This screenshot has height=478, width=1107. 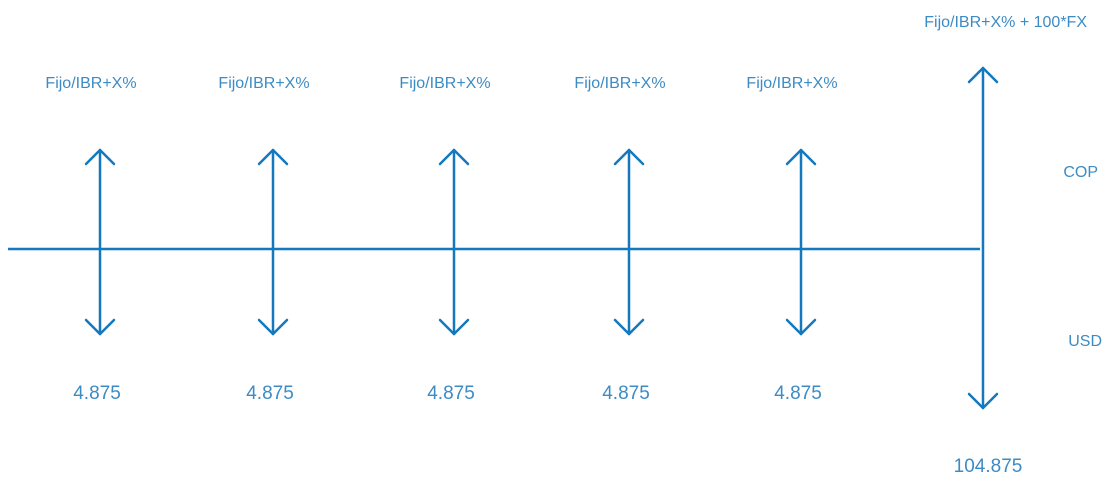 I want to click on legend-usd: USD, so click(x=1085, y=341).